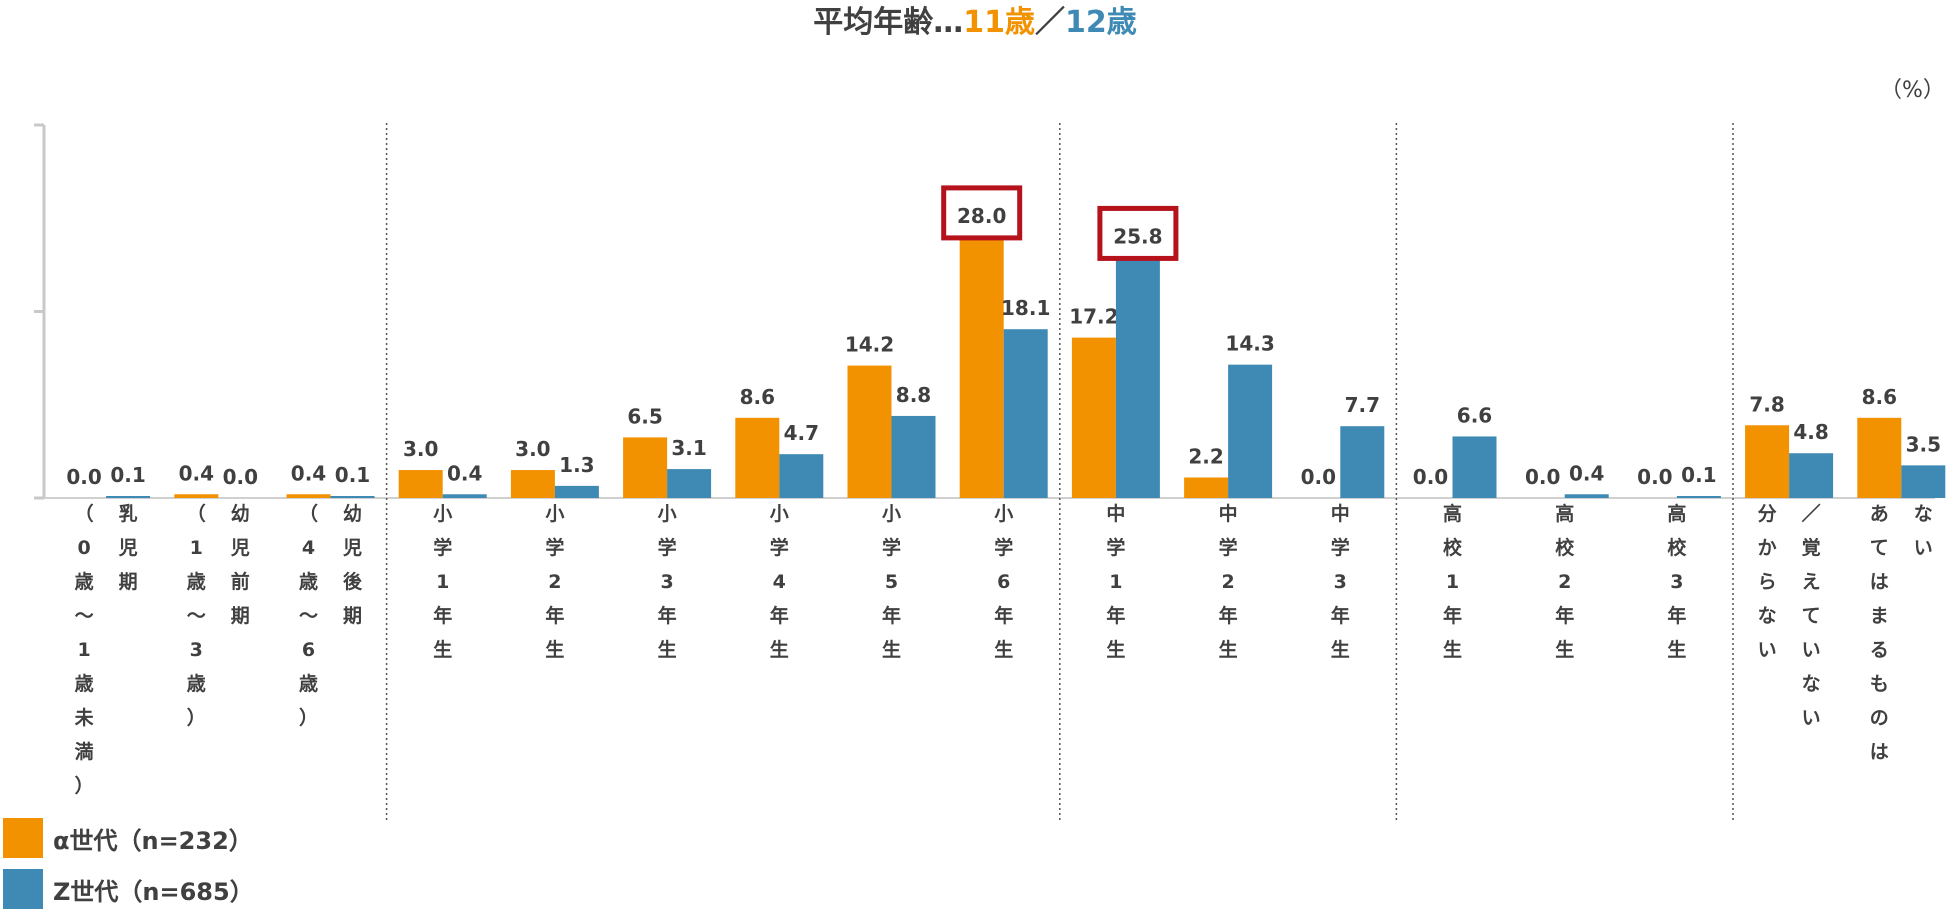  Describe the element at coordinates (1767, 582) in the screenshot. I see `category-label-c15-col0: 分からない` at that location.